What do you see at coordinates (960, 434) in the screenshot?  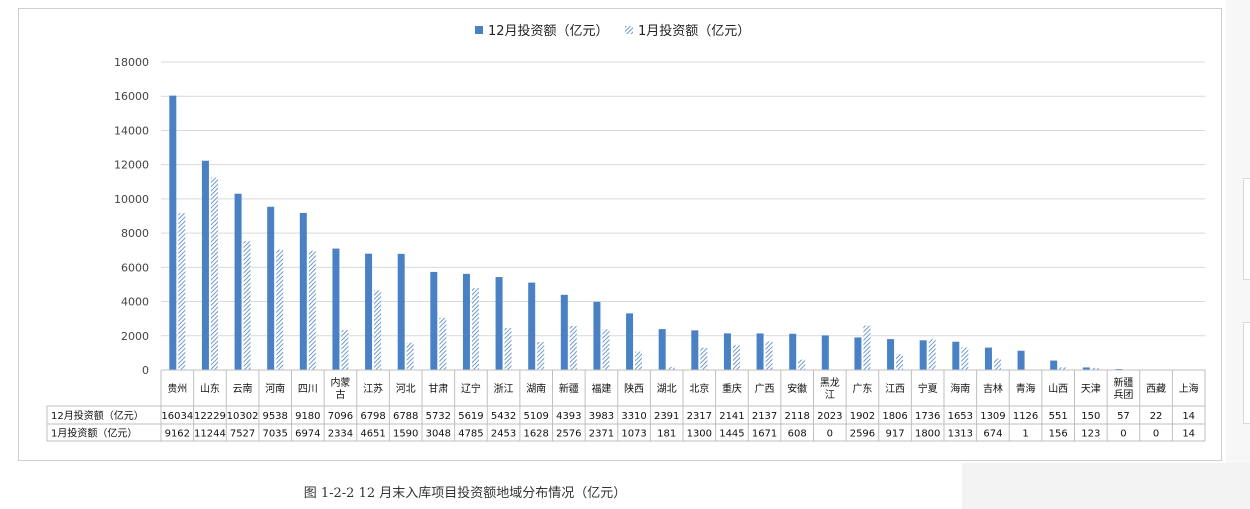 I see `table-data-label: 1313` at bounding box center [960, 434].